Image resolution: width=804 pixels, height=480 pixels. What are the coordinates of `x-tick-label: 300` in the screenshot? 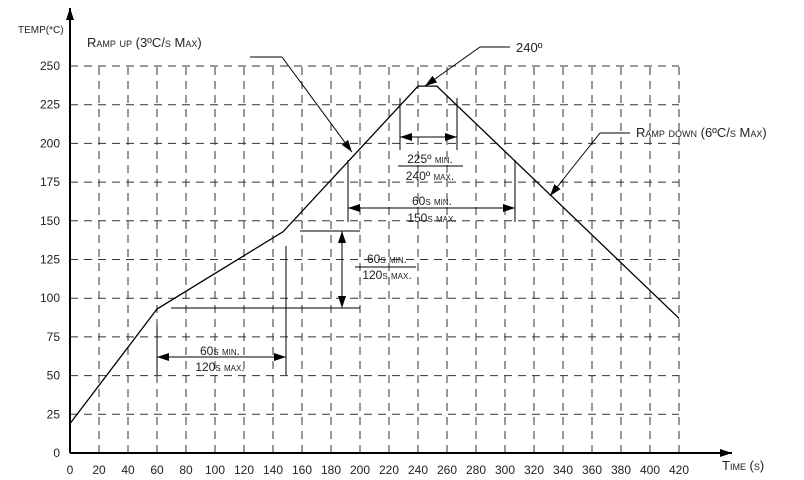 It's located at (505, 470).